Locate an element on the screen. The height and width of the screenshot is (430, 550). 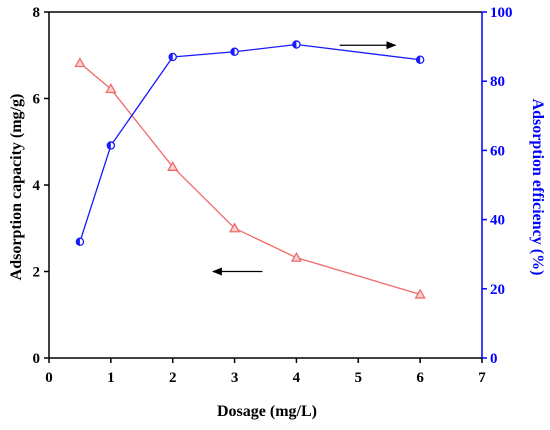
x-tick-label: 3 is located at coordinates (235, 378).